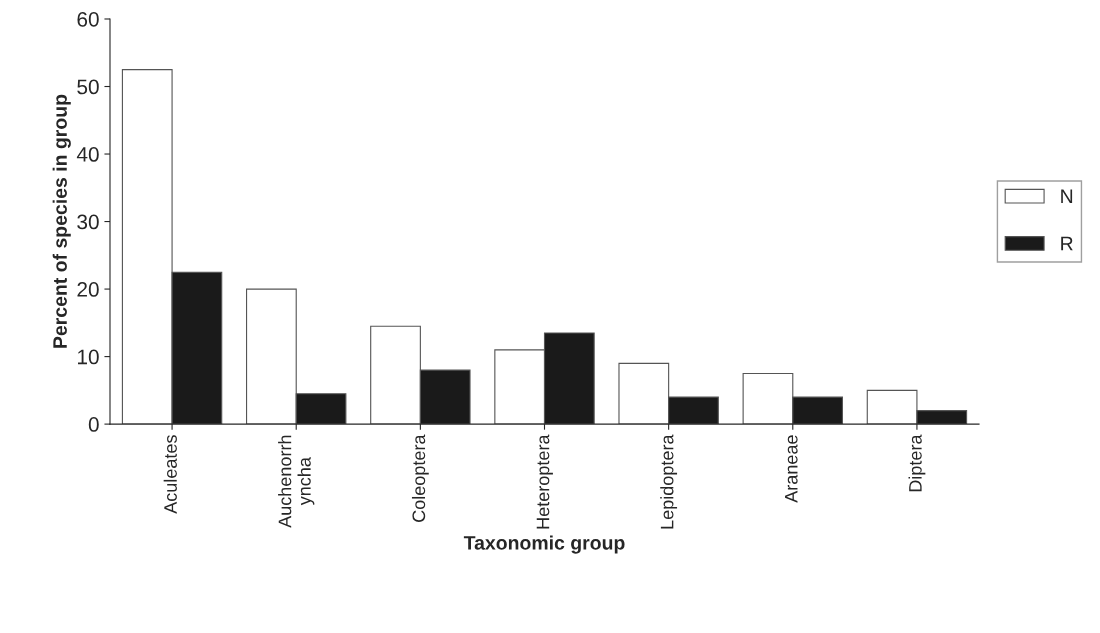  What do you see at coordinates (88, 19) in the screenshot?
I see `y-tick-label: 60` at bounding box center [88, 19].